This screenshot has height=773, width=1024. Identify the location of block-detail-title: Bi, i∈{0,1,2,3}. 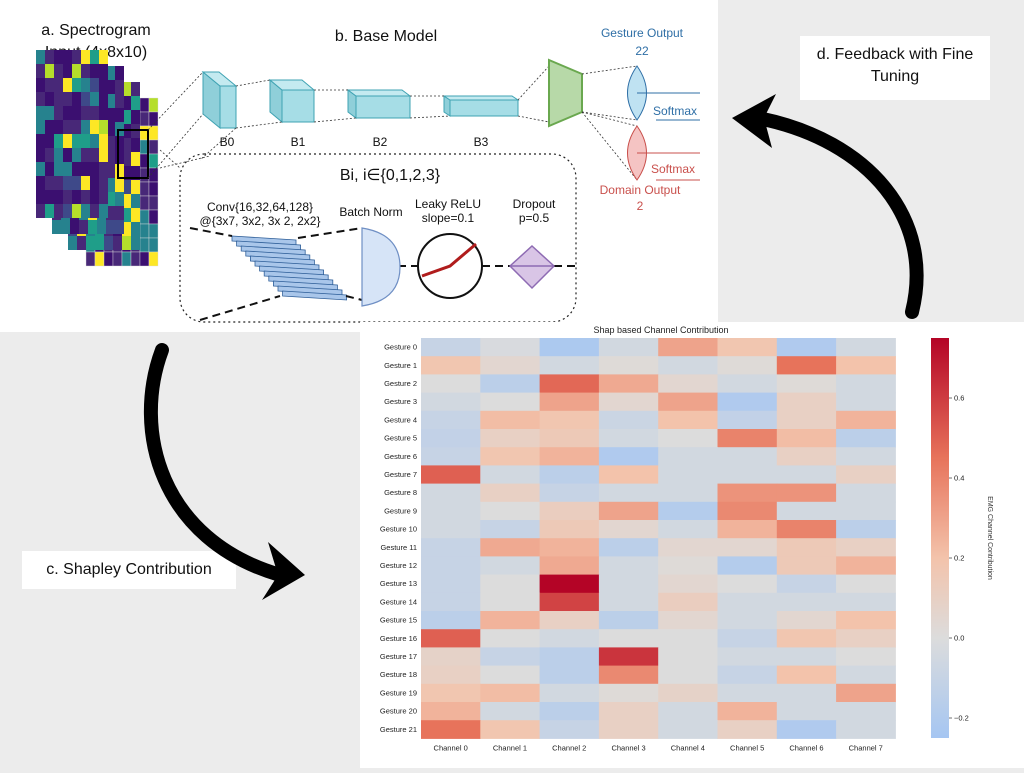
(390, 175).